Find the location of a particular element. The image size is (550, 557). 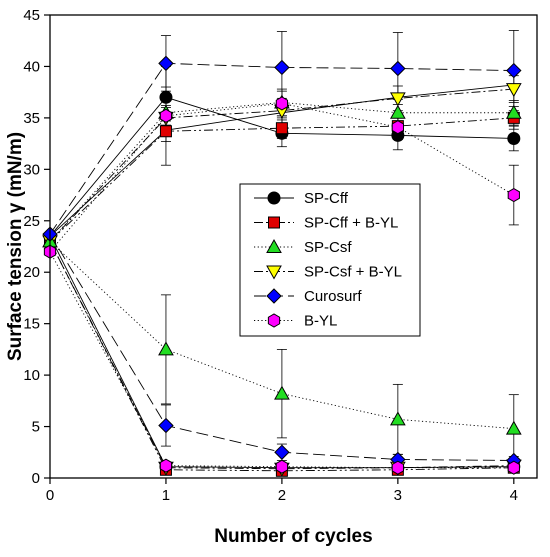

y-tick-label: 35 is located at coordinates (31, 118).